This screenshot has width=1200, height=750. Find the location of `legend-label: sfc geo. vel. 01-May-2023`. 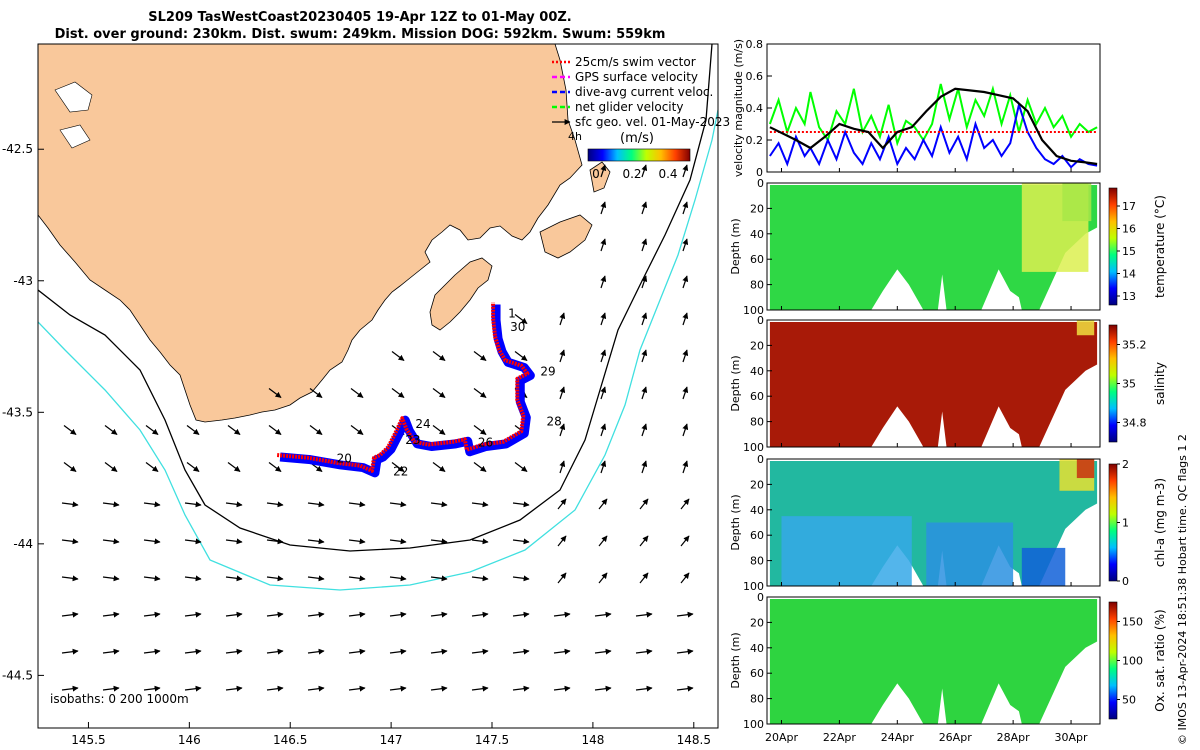

legend-label: sfc geo. vel. 01-May-2023 is located at coordinates (652, 122).